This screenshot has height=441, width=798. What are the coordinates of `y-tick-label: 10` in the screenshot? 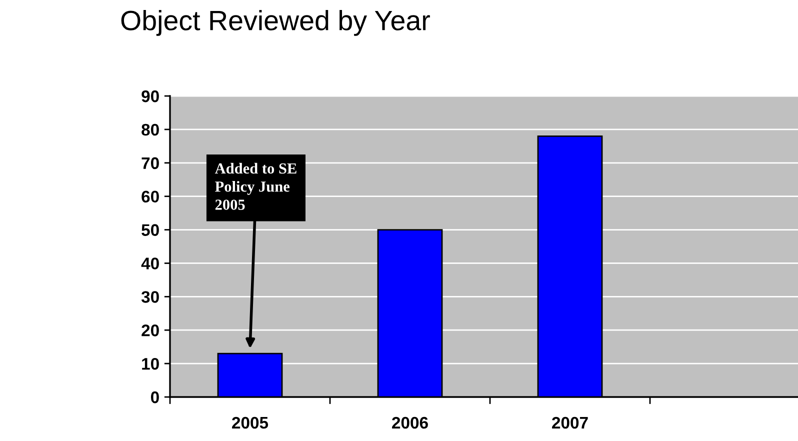 It's located at (150, 364).